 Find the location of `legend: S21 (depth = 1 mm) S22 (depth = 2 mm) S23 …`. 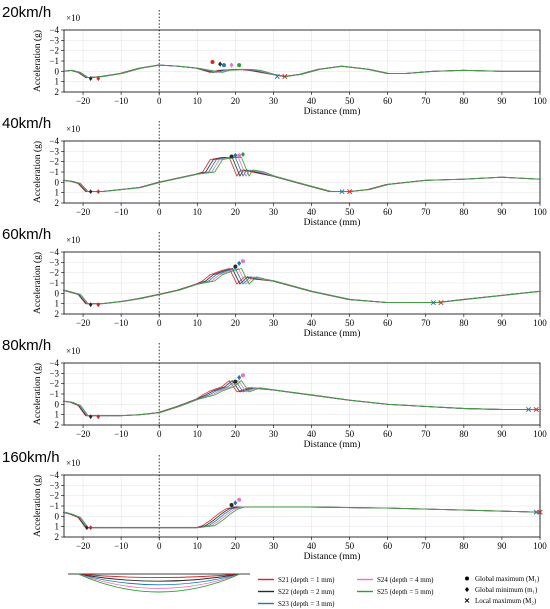

legend: S21 (depth = 1 mm) S22 (depth = 2 mm) S23 … is located at coordinates (304, 590).